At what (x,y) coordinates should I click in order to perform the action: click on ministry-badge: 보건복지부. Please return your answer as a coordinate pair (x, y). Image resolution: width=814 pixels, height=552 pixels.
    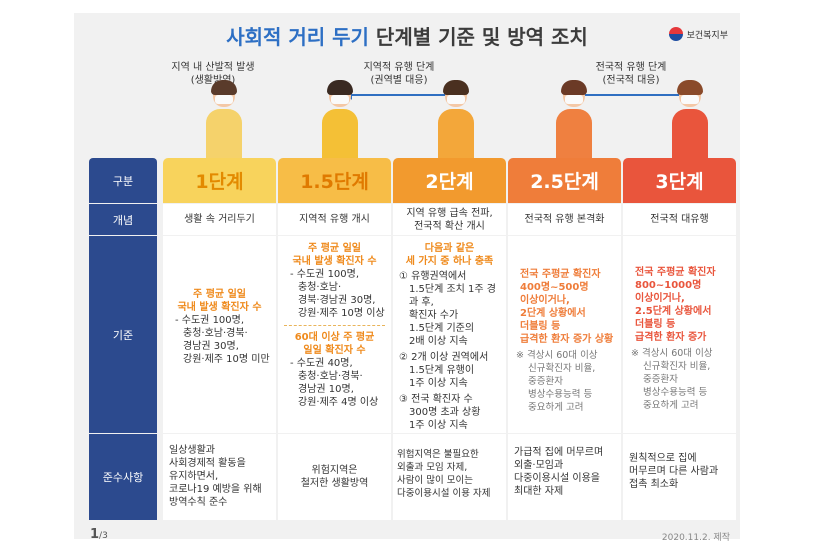
    Looking at the image, I should click on (698, 34).